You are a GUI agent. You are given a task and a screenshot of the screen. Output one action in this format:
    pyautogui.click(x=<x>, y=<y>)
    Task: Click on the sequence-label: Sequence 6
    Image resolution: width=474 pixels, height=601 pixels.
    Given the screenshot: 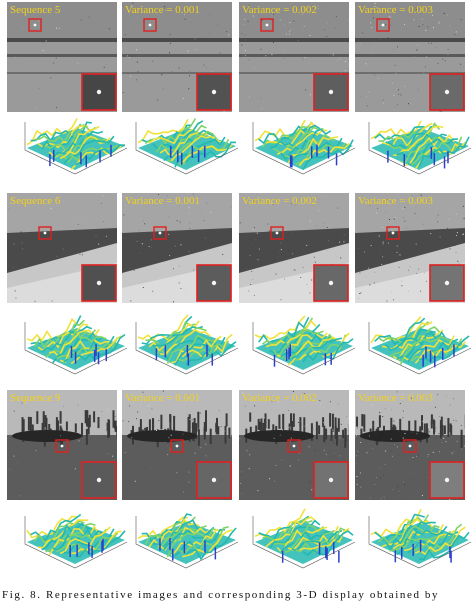 What is the action you would take?
    pyautogui.click(x=35, y=201)
    